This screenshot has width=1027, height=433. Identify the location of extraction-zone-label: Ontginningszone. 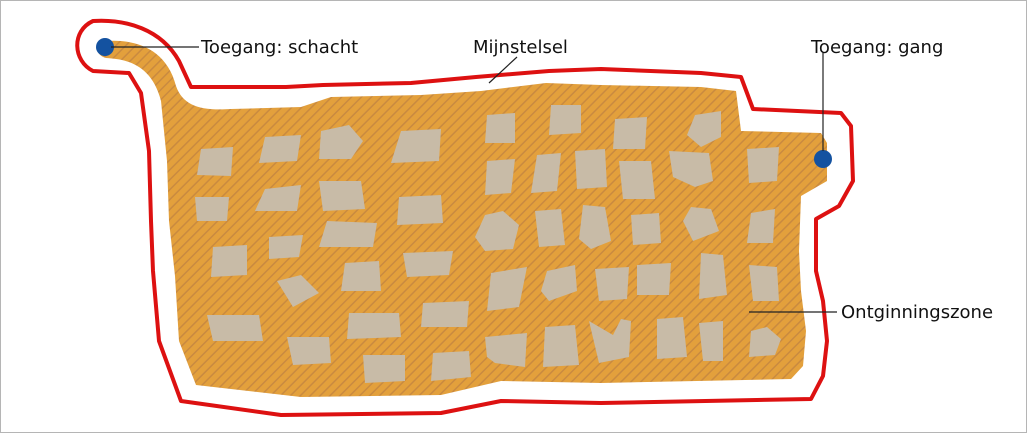
(917, 312).